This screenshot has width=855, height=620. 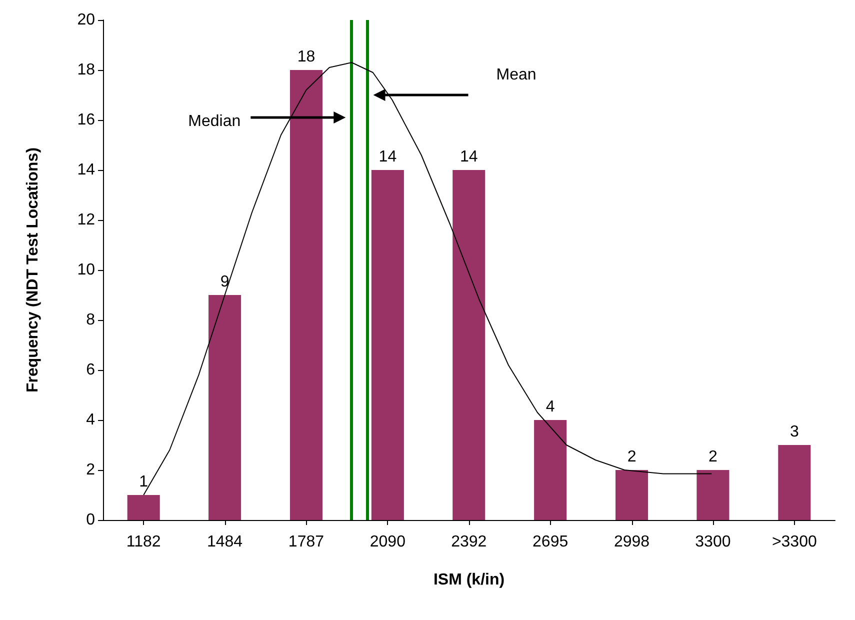 I want to click on y-tick-label: 2, so click(x=91, y=470).